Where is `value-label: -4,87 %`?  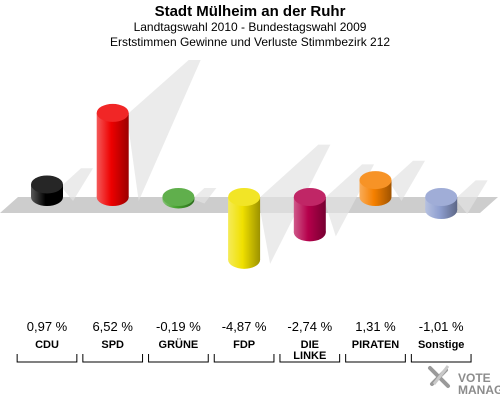
value-label: -4,87 % is located at coordinates (244, 326).